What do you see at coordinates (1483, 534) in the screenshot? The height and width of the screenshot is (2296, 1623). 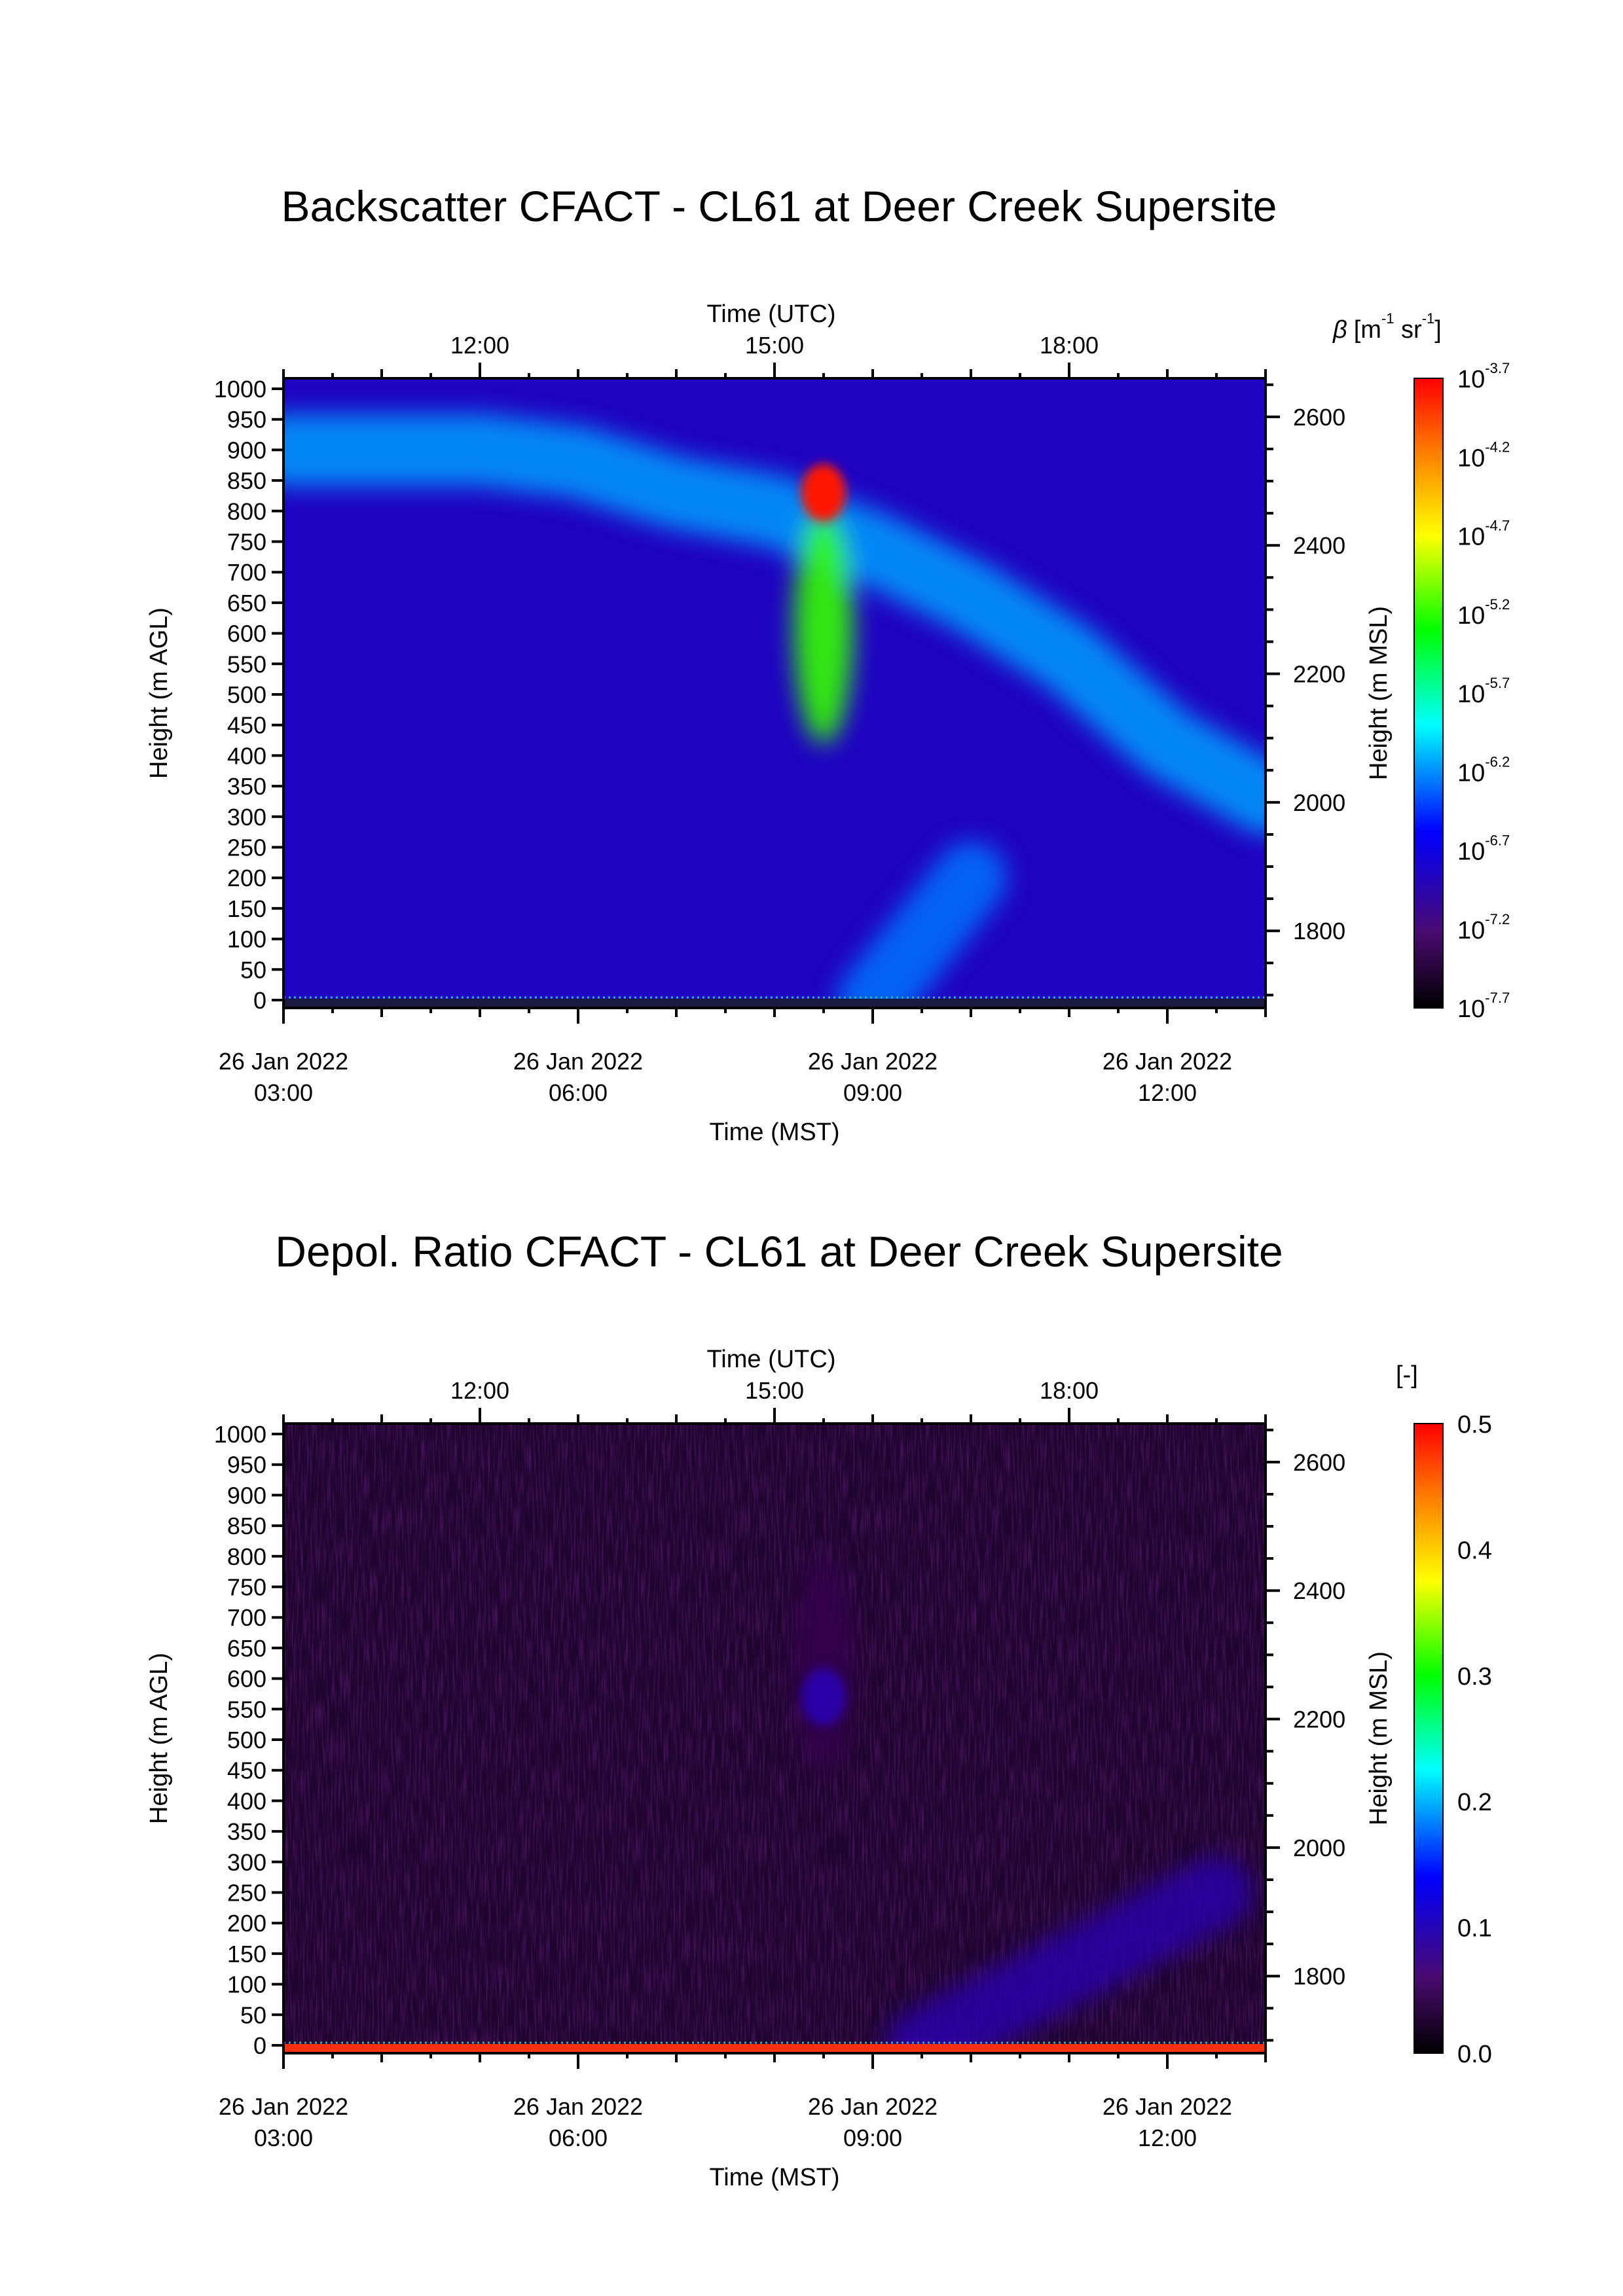 I see `colorbar-tick-label: 10-4.7` at bounding box center [1483, 534].